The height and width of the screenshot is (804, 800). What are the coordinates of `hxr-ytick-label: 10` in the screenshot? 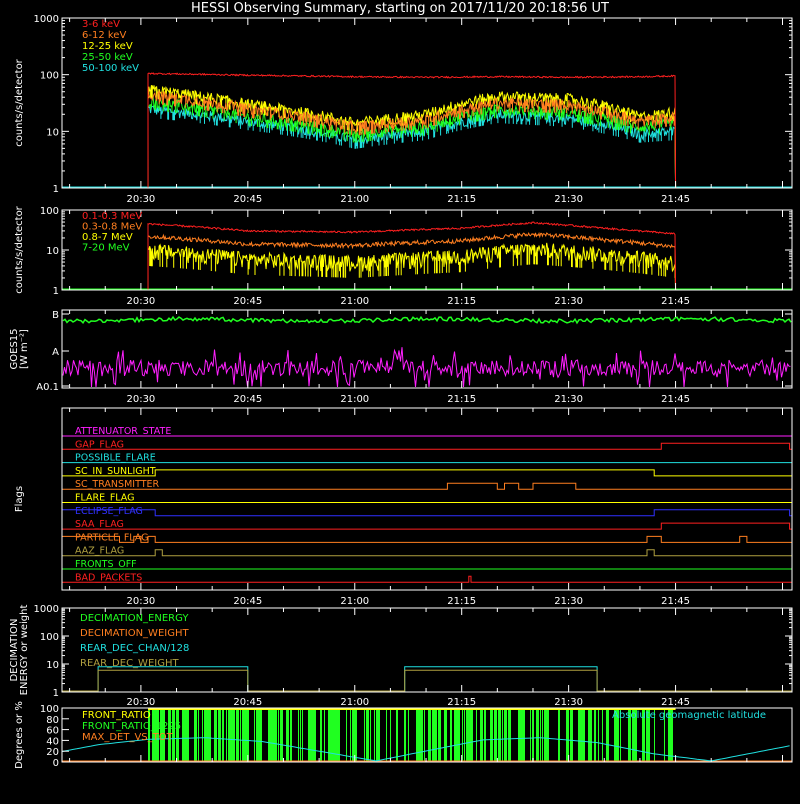 It's located at (52, 132).